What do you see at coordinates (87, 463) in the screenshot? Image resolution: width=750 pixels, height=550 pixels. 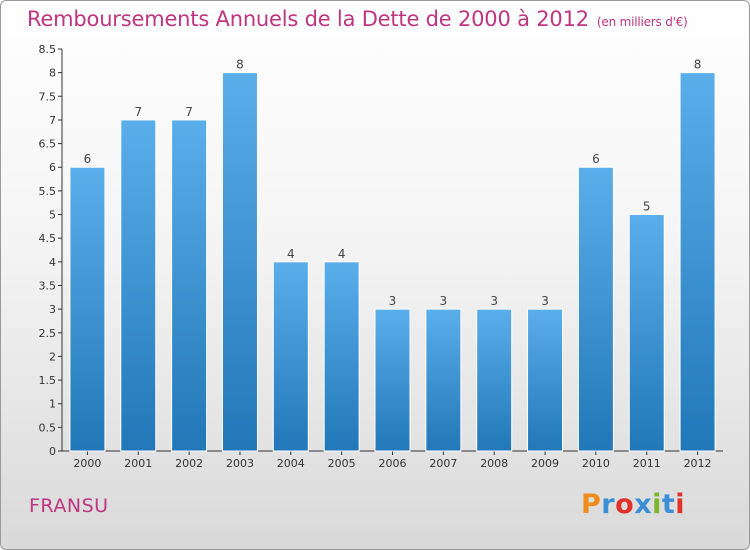 I see `x-tick-label: 2000` at bounding box center [87, 463].